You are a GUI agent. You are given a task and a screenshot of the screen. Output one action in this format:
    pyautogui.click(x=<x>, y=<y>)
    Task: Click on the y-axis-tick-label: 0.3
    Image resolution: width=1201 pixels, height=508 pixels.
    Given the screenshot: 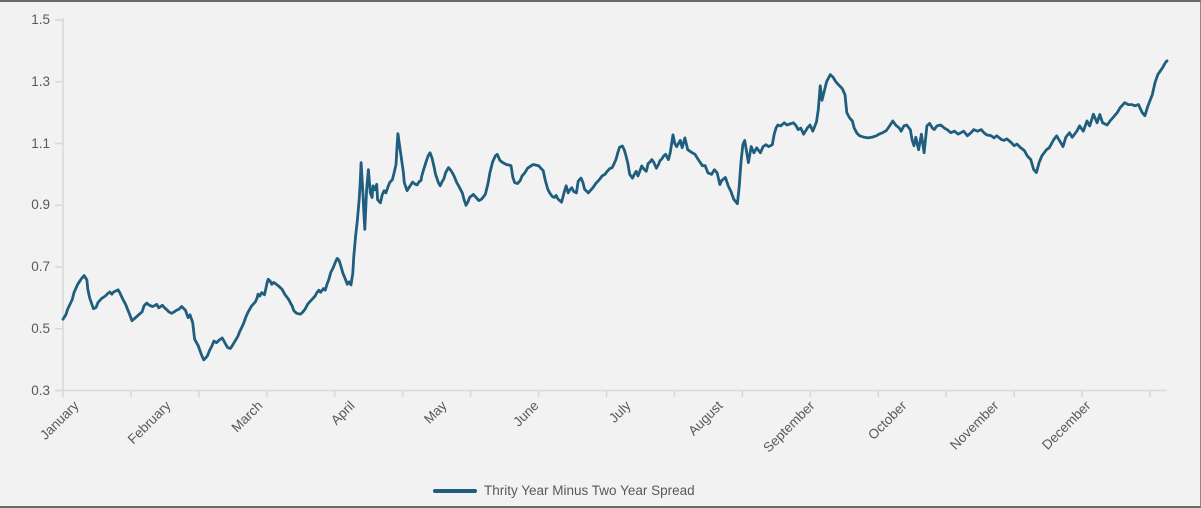 What is the action you would take?
    pyautogui.click(x=40, y=390)
    